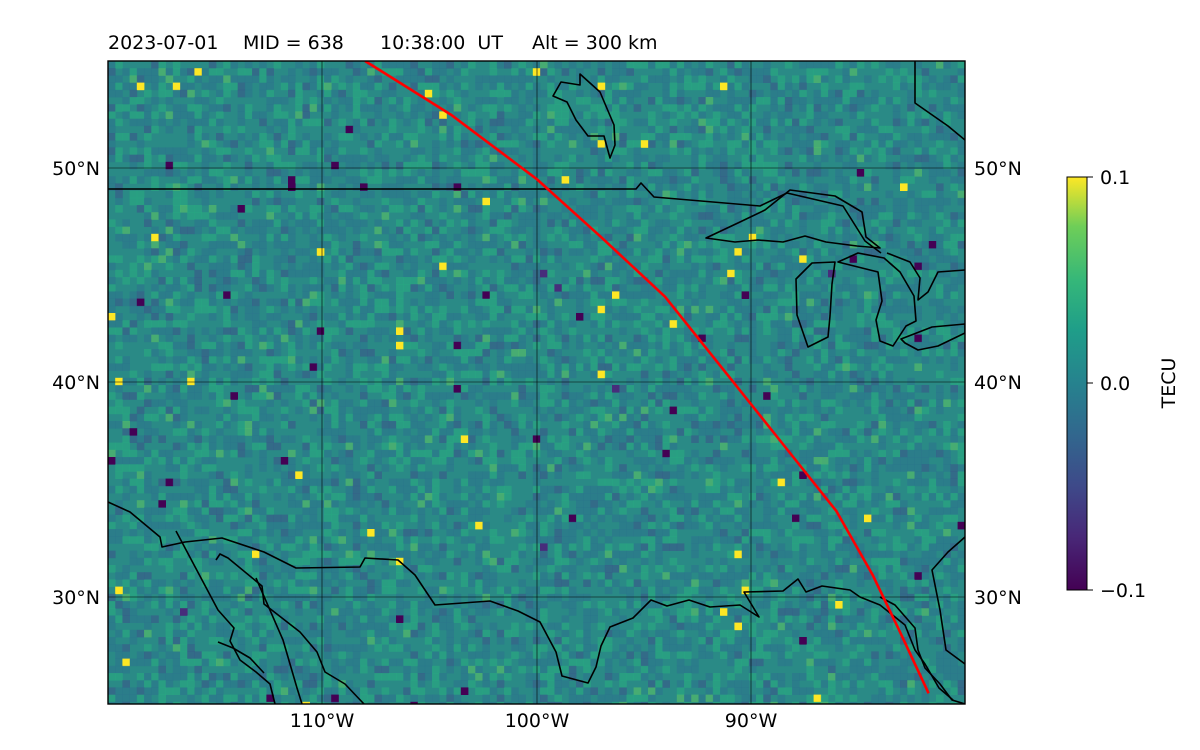 The height and width of the screenshot is (750, 1200). What do you see at coordinates (322, 721) in the screenshot?
I see `lon-label-110w: 110°W` at bounding box center [322, 721].